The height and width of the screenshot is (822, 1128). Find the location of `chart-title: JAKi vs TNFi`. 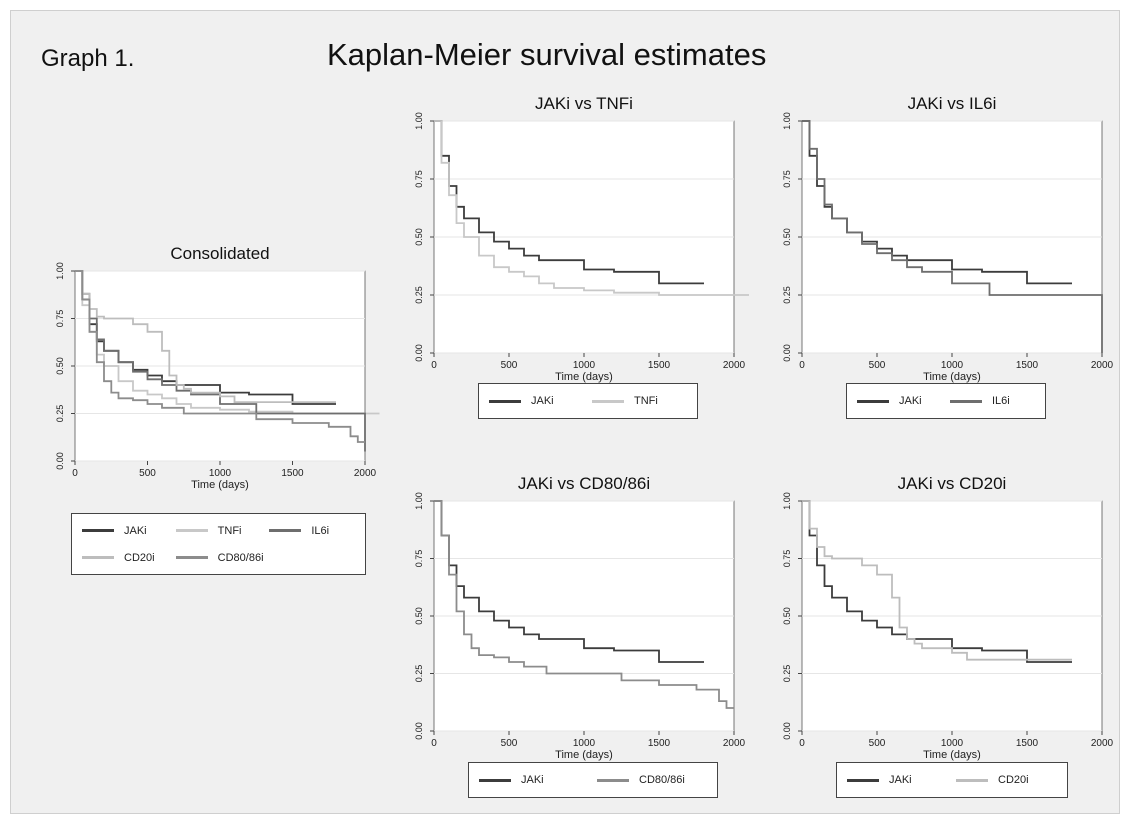

chart-title: JAKi vs TNFi is located at coordinates (584, 103).